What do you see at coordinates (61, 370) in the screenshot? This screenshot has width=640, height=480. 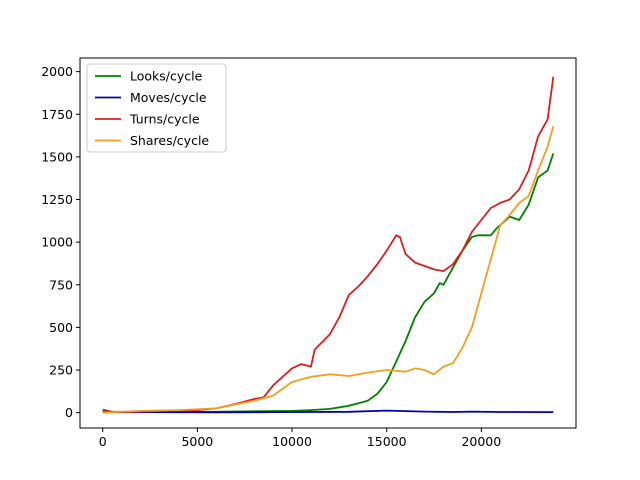 I see `y-tick-label: 250` at bounding box center [61, 370].